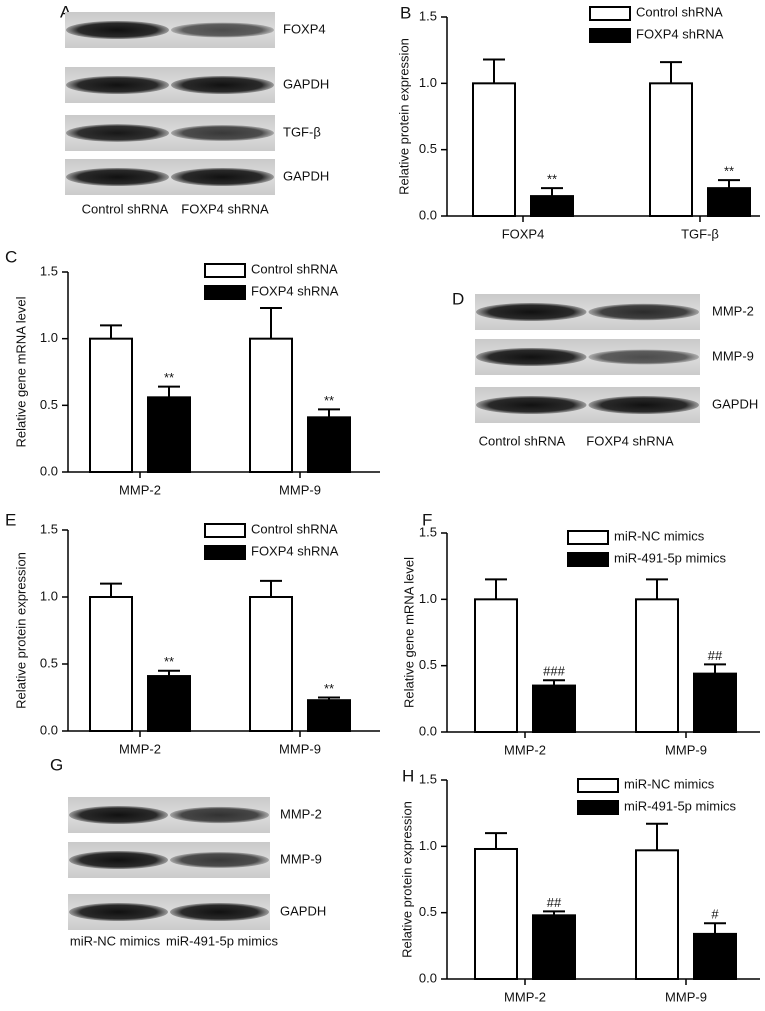  What do you see at coordinates (304, 28) in the screenshot?
I see `blot-row-label: FOXP4` at bounding box center [304, 28].